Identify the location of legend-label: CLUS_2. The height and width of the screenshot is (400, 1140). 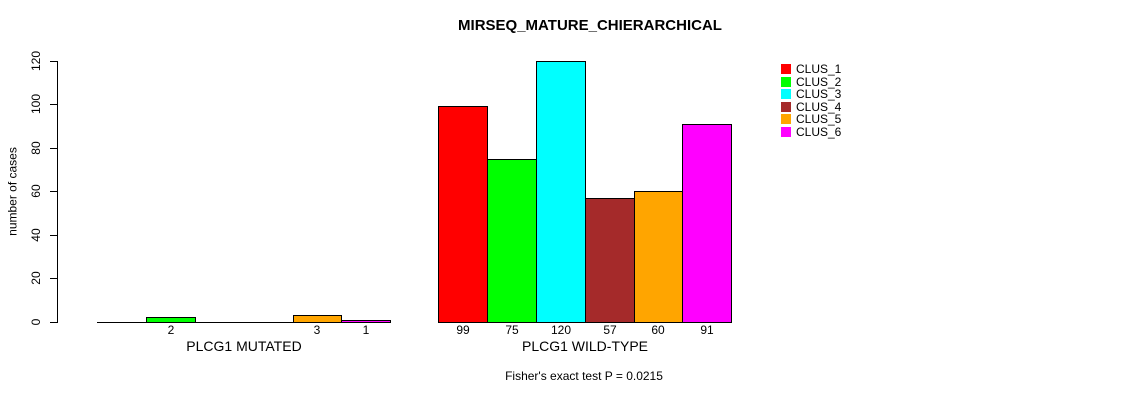
(819, 82).